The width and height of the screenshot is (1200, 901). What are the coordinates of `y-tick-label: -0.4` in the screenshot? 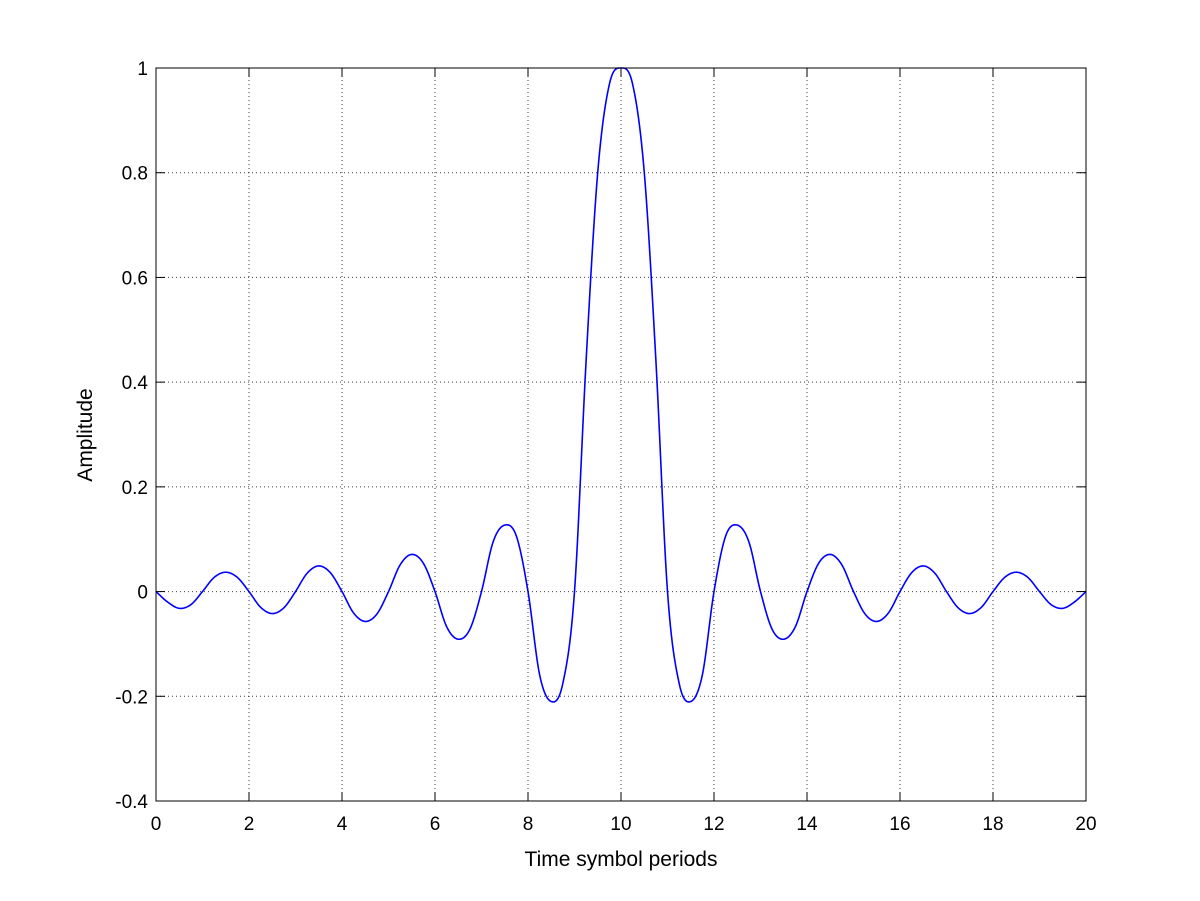 It's located at (131, 802).